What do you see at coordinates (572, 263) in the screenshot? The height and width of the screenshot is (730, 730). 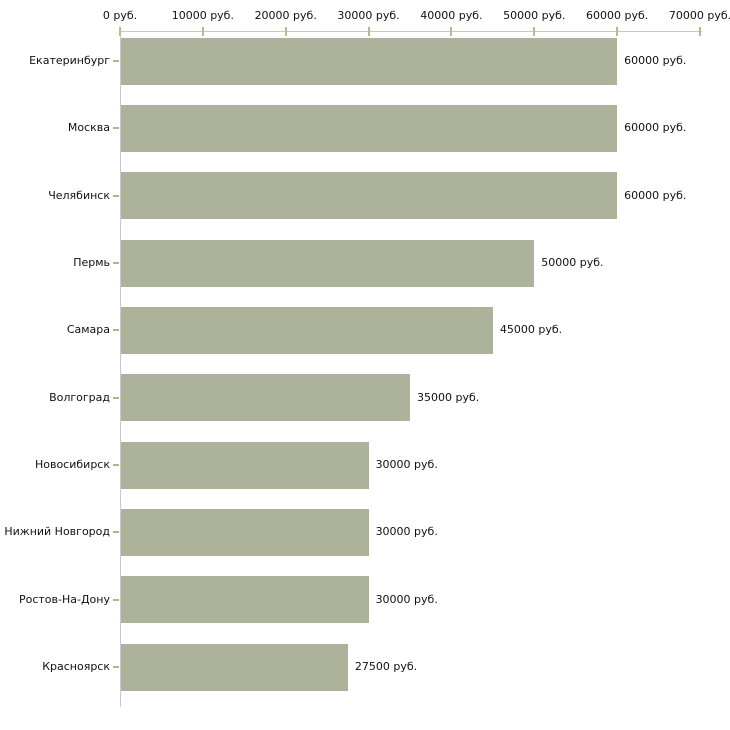 I see `value-label: 50000 руб.` at bounding box center [572, 263].